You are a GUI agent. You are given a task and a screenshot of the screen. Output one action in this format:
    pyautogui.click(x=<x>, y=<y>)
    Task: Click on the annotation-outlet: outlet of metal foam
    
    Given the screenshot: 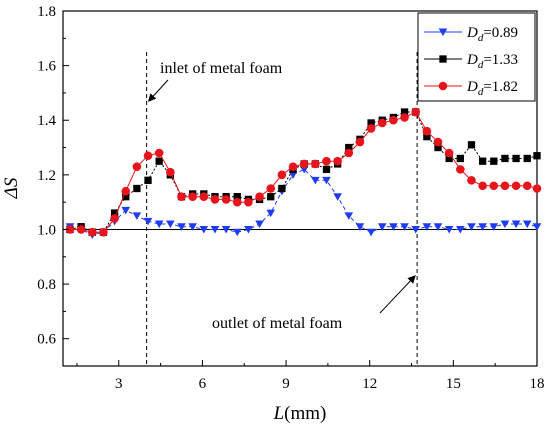 What is the action you would take?
    pyautogui.click(x=277, y=323)
    